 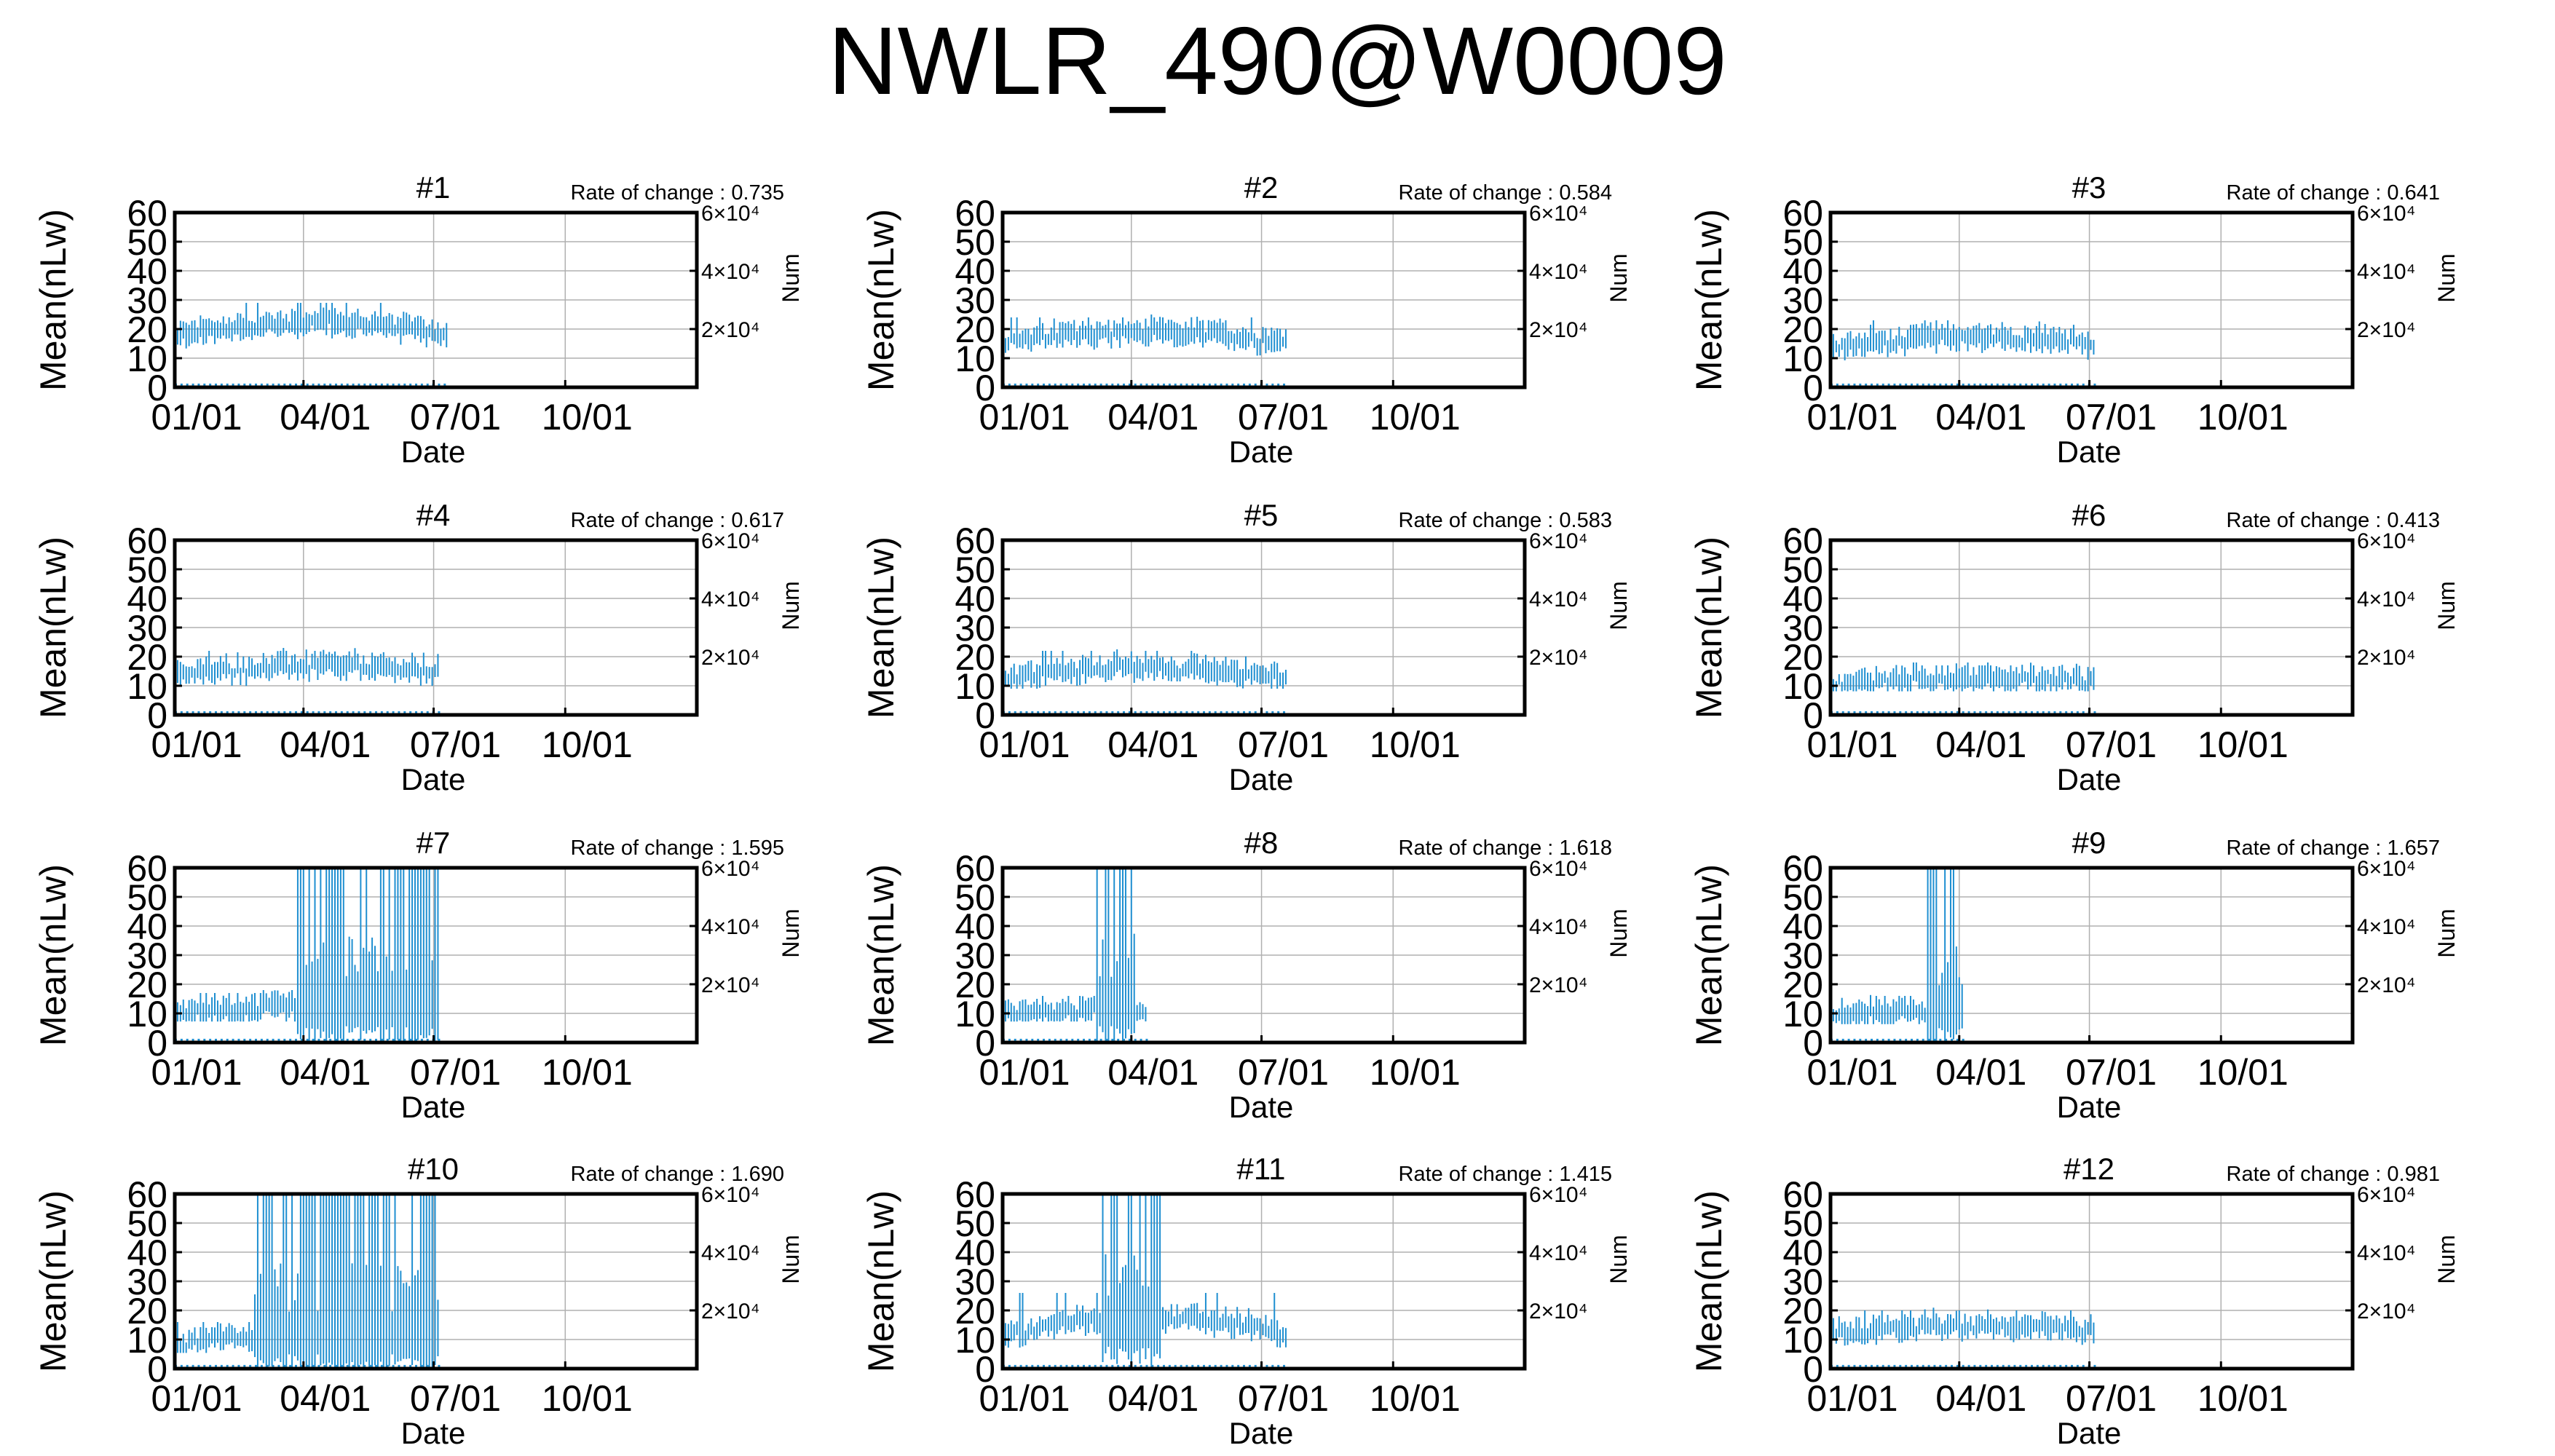 What do you see at coordinates (2333, 520) in the screenshot?
I see `rate-of-change-label: Rate of change : 0.413` at bounding box center [2333, 520].